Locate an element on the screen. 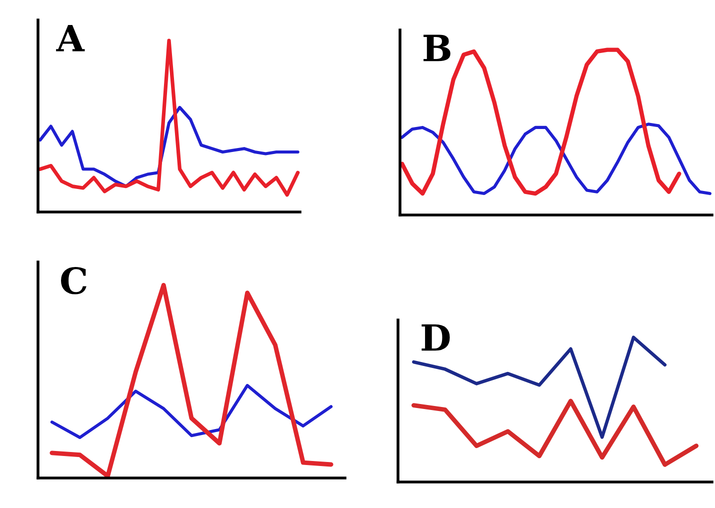 This screenshot has height=508, width=715. chart-title: D is located at coordinates (436, 337).